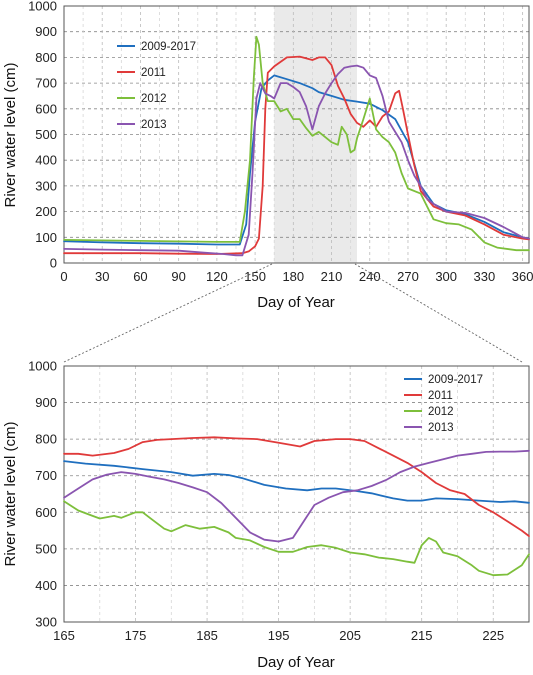 This screenshot has height=675, width=533. I want to click on series-line-2012, so click(296, 538).